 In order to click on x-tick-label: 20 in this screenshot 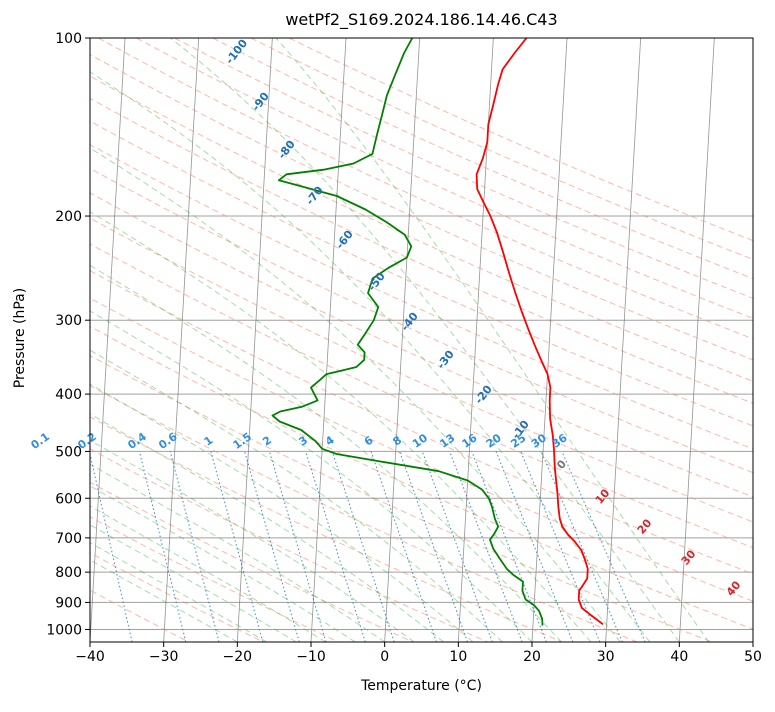, I will do `click(532, 657)`.